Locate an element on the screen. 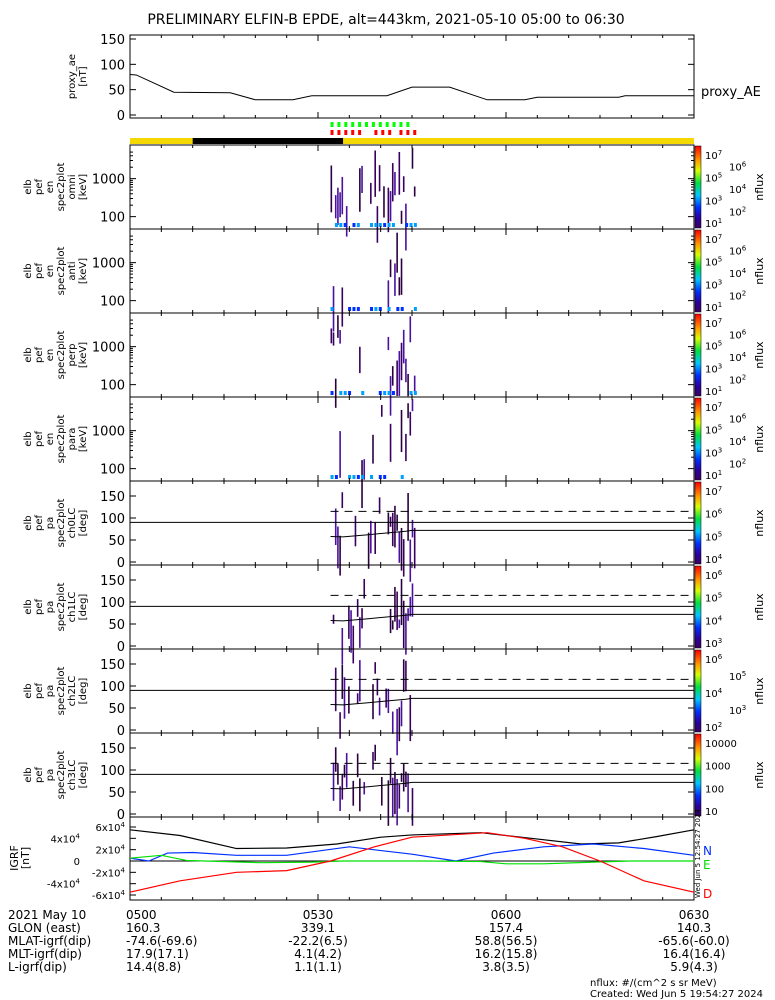  footer-value: 140.3 is located at coordinates (694, 928).